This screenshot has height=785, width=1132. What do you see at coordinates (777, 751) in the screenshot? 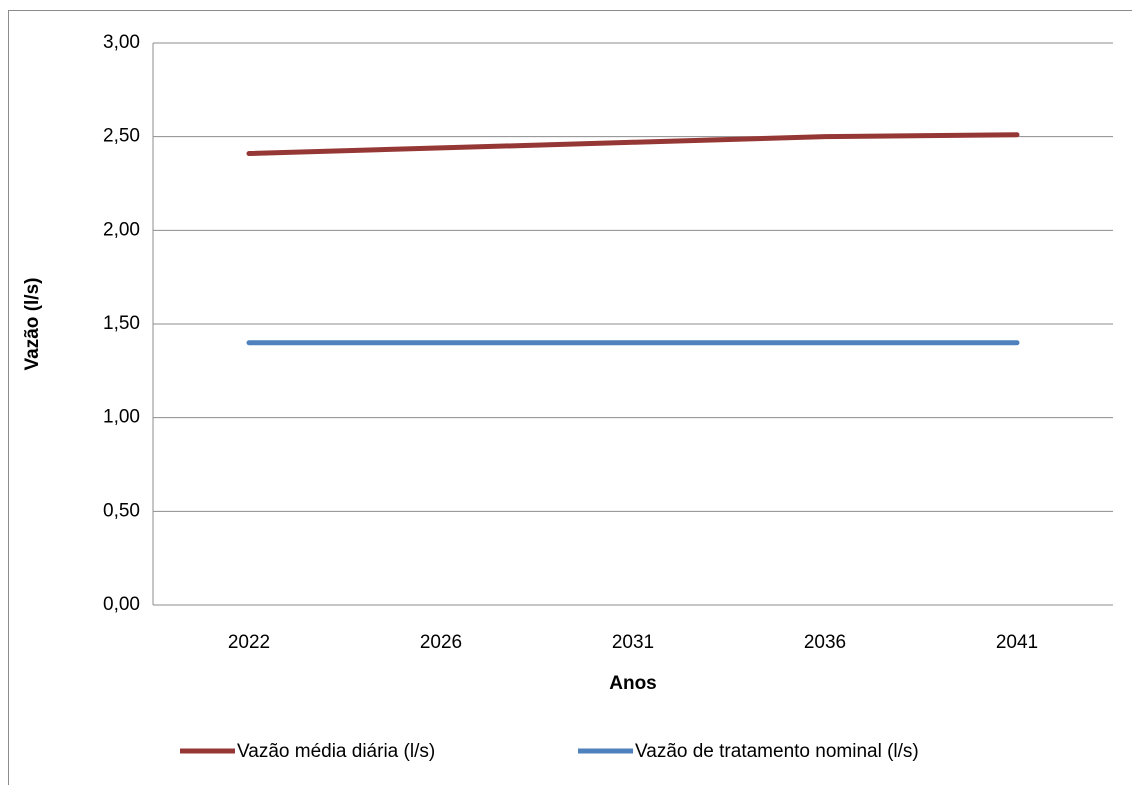
I see `legend-label: Vazão de tratamento nominal (l/s)` at bounding box center [777, 751].